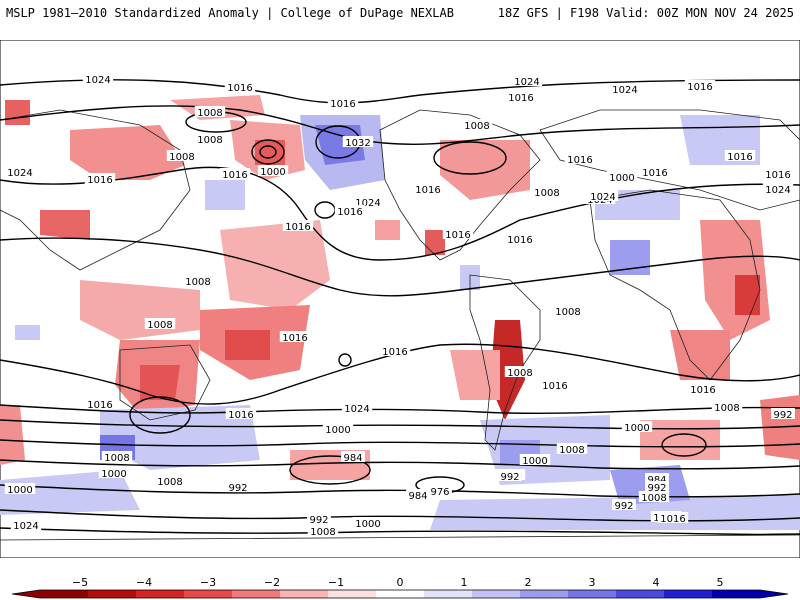 The image size is (800, 600). I want to click on isobar-low-southern-ocean, so click(330, 470).